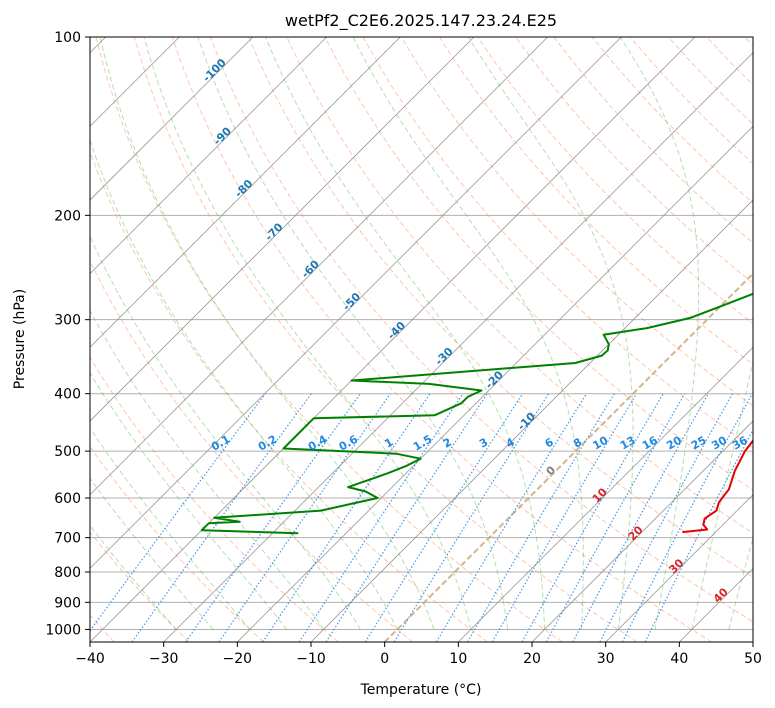 The height and width of the screenshot is (708, 775). I want to click on isotherm-label: -30, so click(444, 356).